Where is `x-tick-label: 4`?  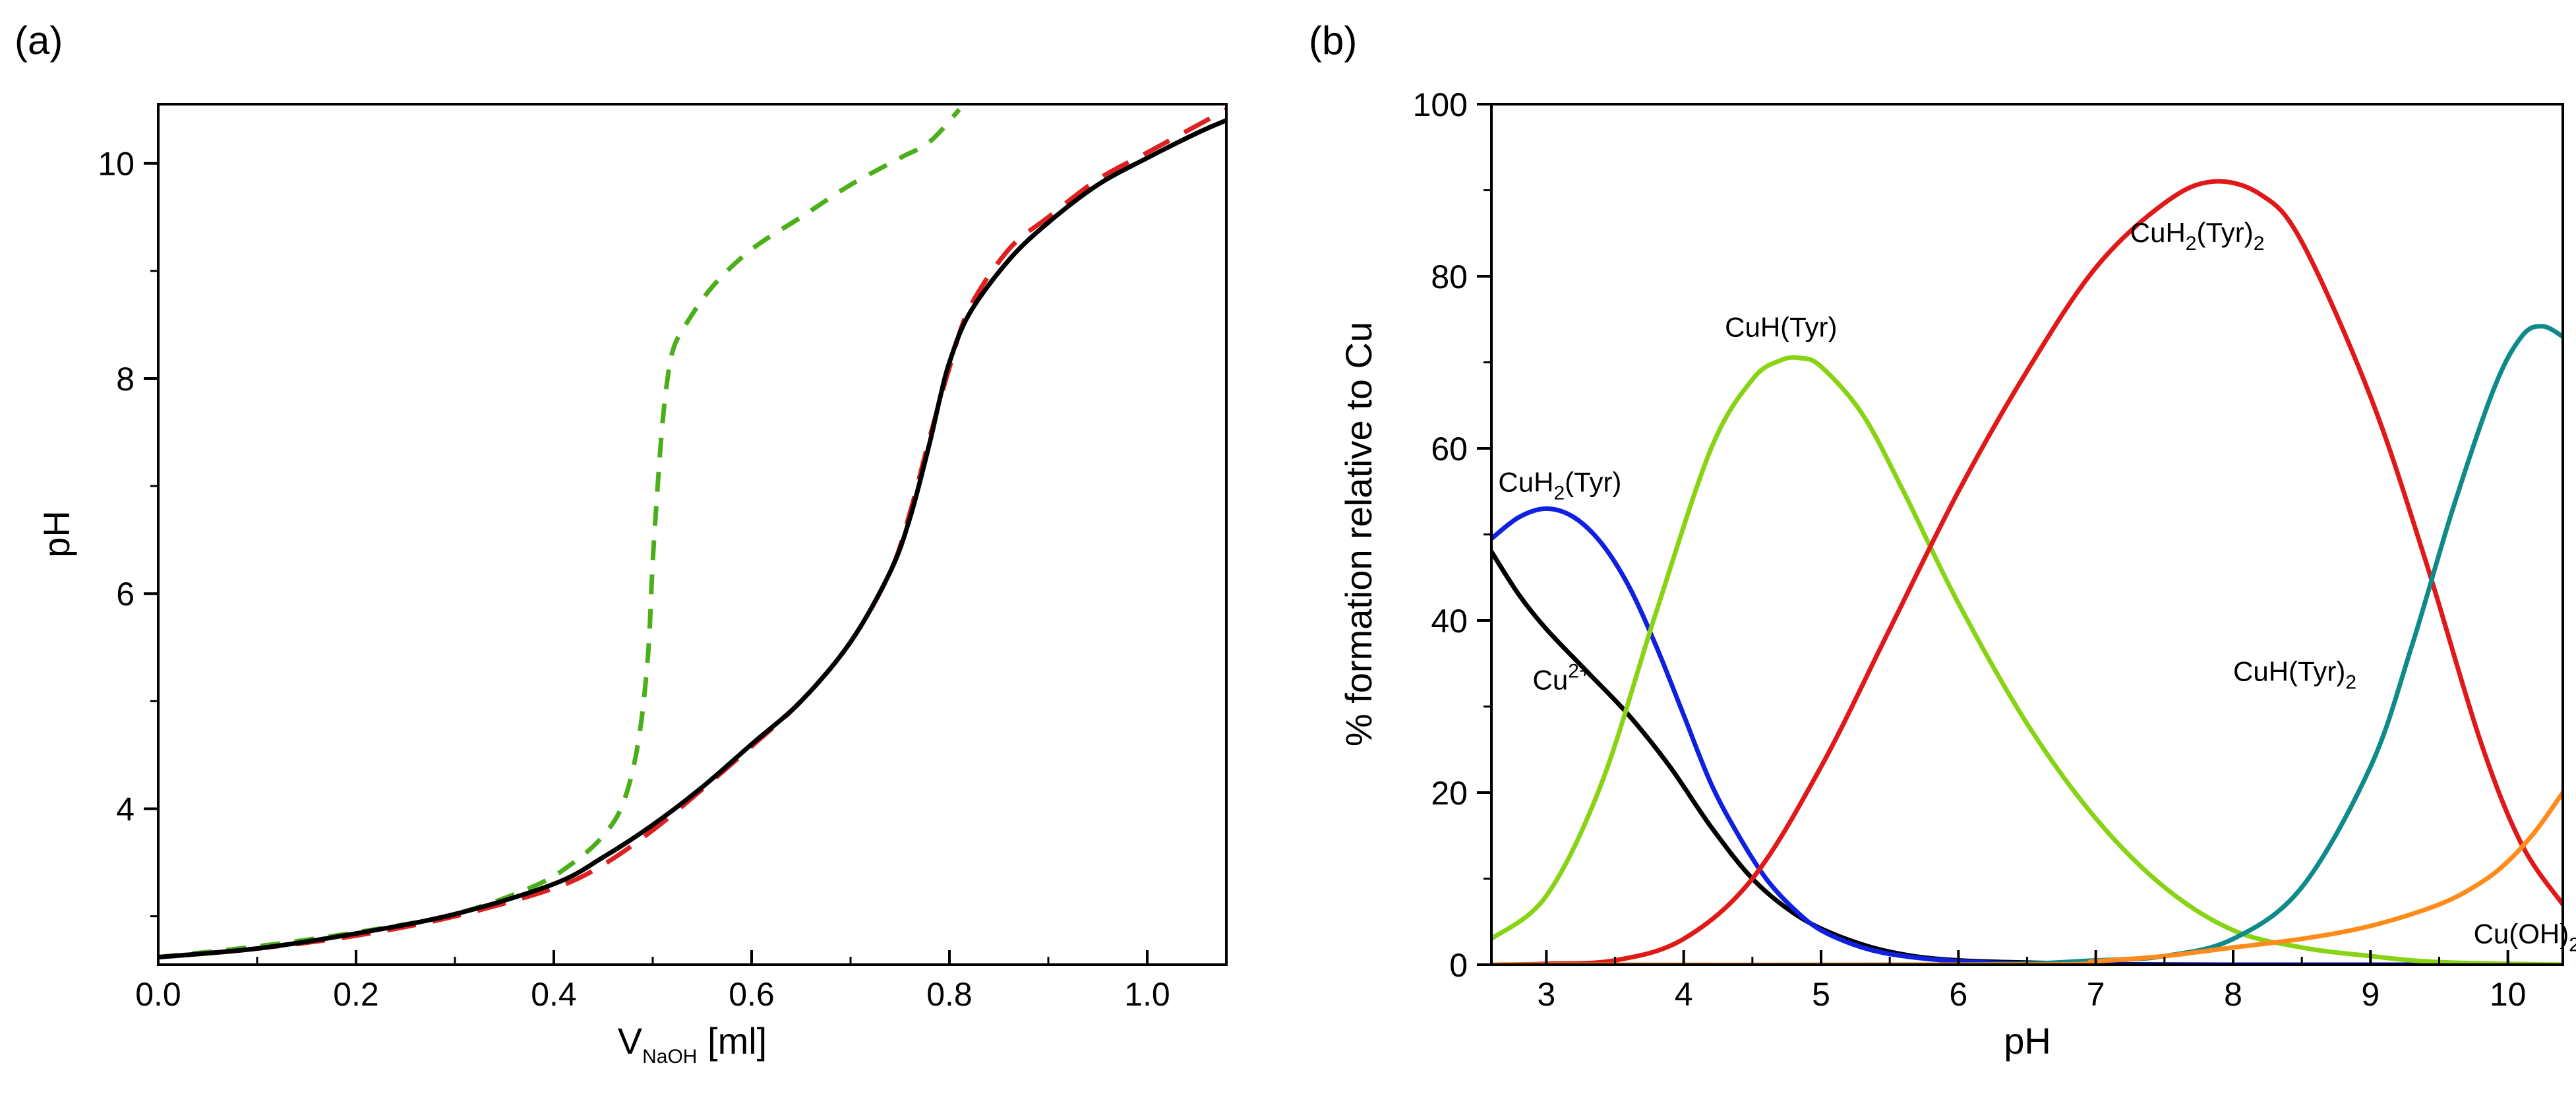 x-tick-label: 4 is located at coordinates (1684, 995).